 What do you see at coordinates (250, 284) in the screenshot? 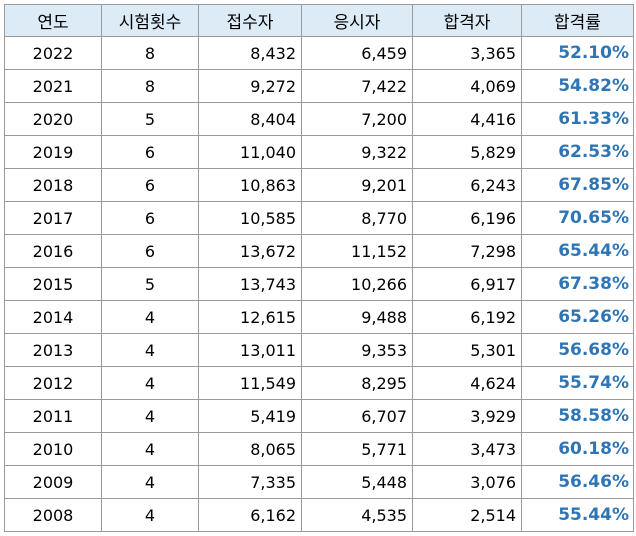
I see `cell-applicants: 13,743` at bounding box center [250, 284].